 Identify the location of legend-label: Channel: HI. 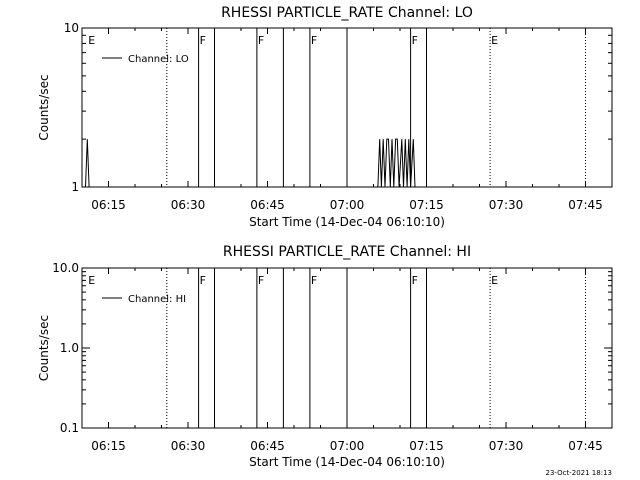
(157, 299).